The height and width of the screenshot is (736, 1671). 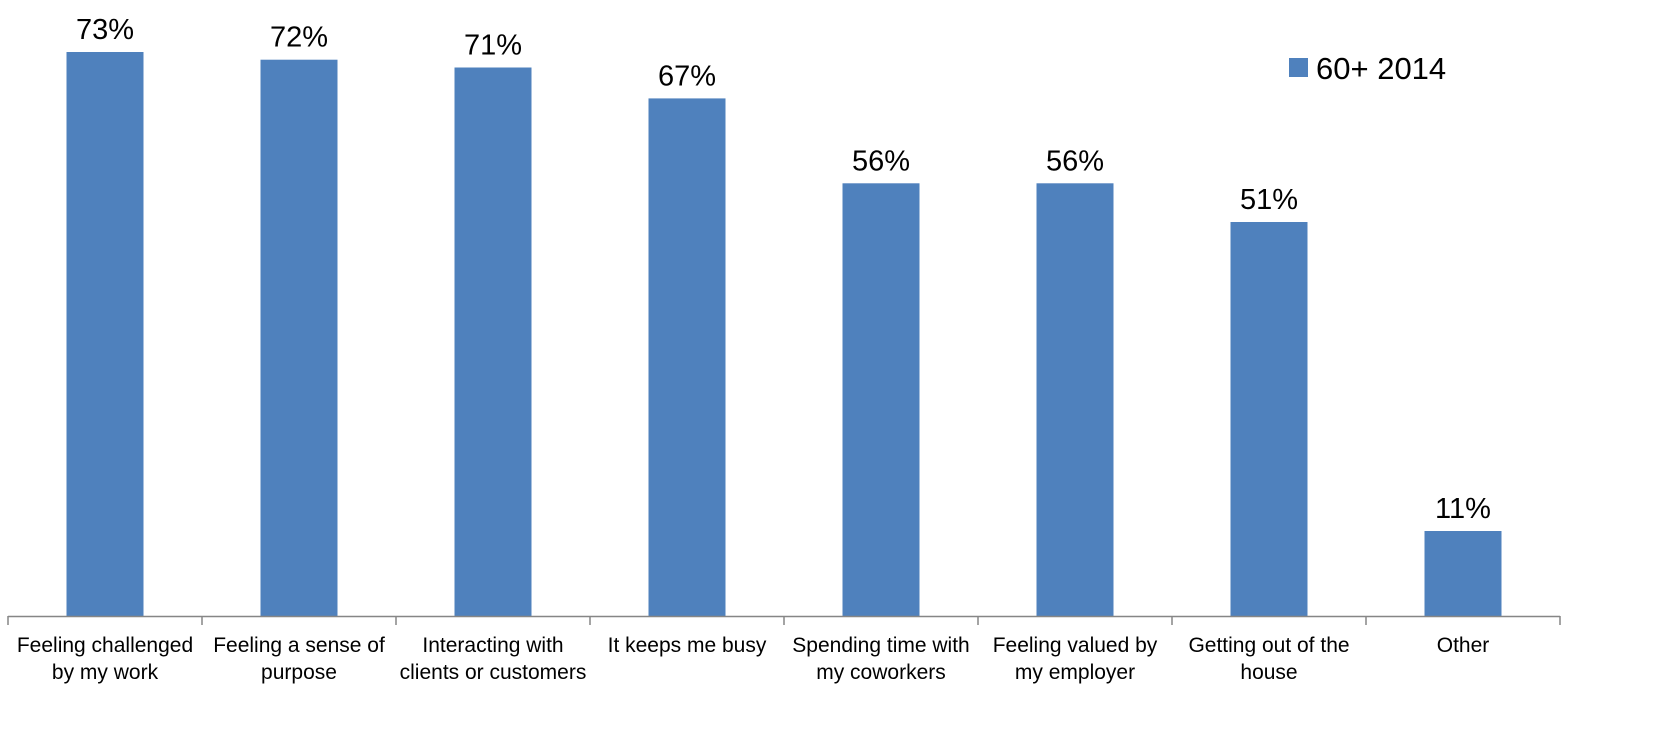 What do you see at coordinates (1268, 659) in the screenshot?
I see `category-label: Getting out of the house` at bounding box center [1268, 659].